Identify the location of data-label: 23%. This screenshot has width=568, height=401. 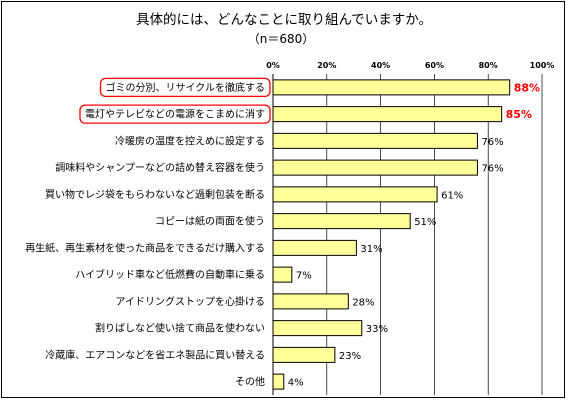
(350, 356).